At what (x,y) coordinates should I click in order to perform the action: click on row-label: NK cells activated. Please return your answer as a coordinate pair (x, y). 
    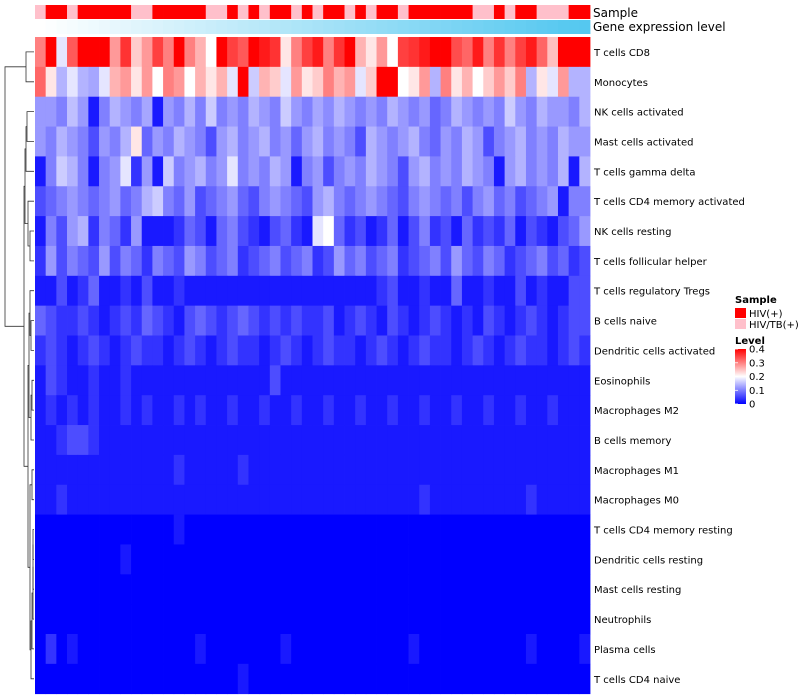
    Looking at the image, I should click on (639, 113).